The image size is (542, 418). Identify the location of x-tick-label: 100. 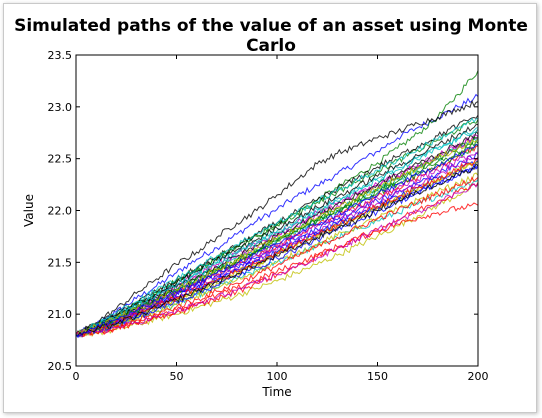
(277, 376).